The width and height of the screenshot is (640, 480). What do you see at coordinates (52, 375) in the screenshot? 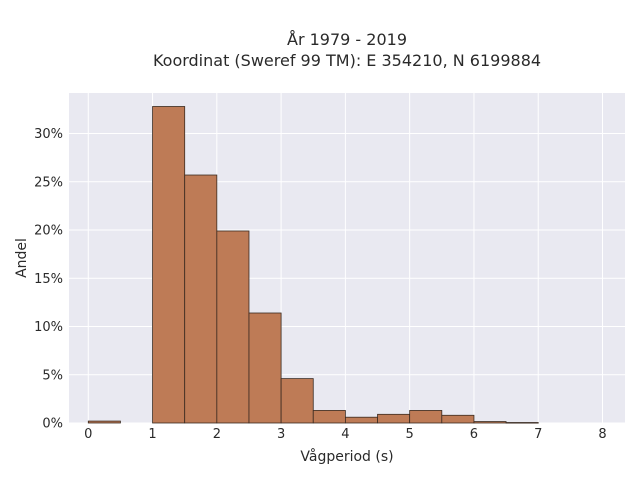
I see `y-tick-label: 5%` at bounding box center [52, 375].